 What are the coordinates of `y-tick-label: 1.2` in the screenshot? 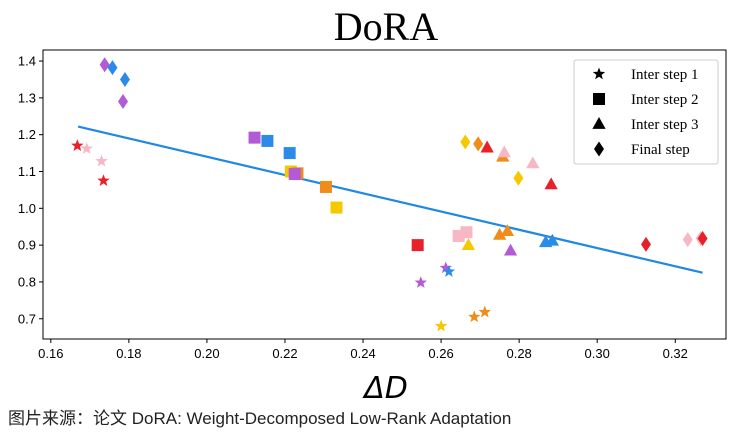 It's located at (27, 134).